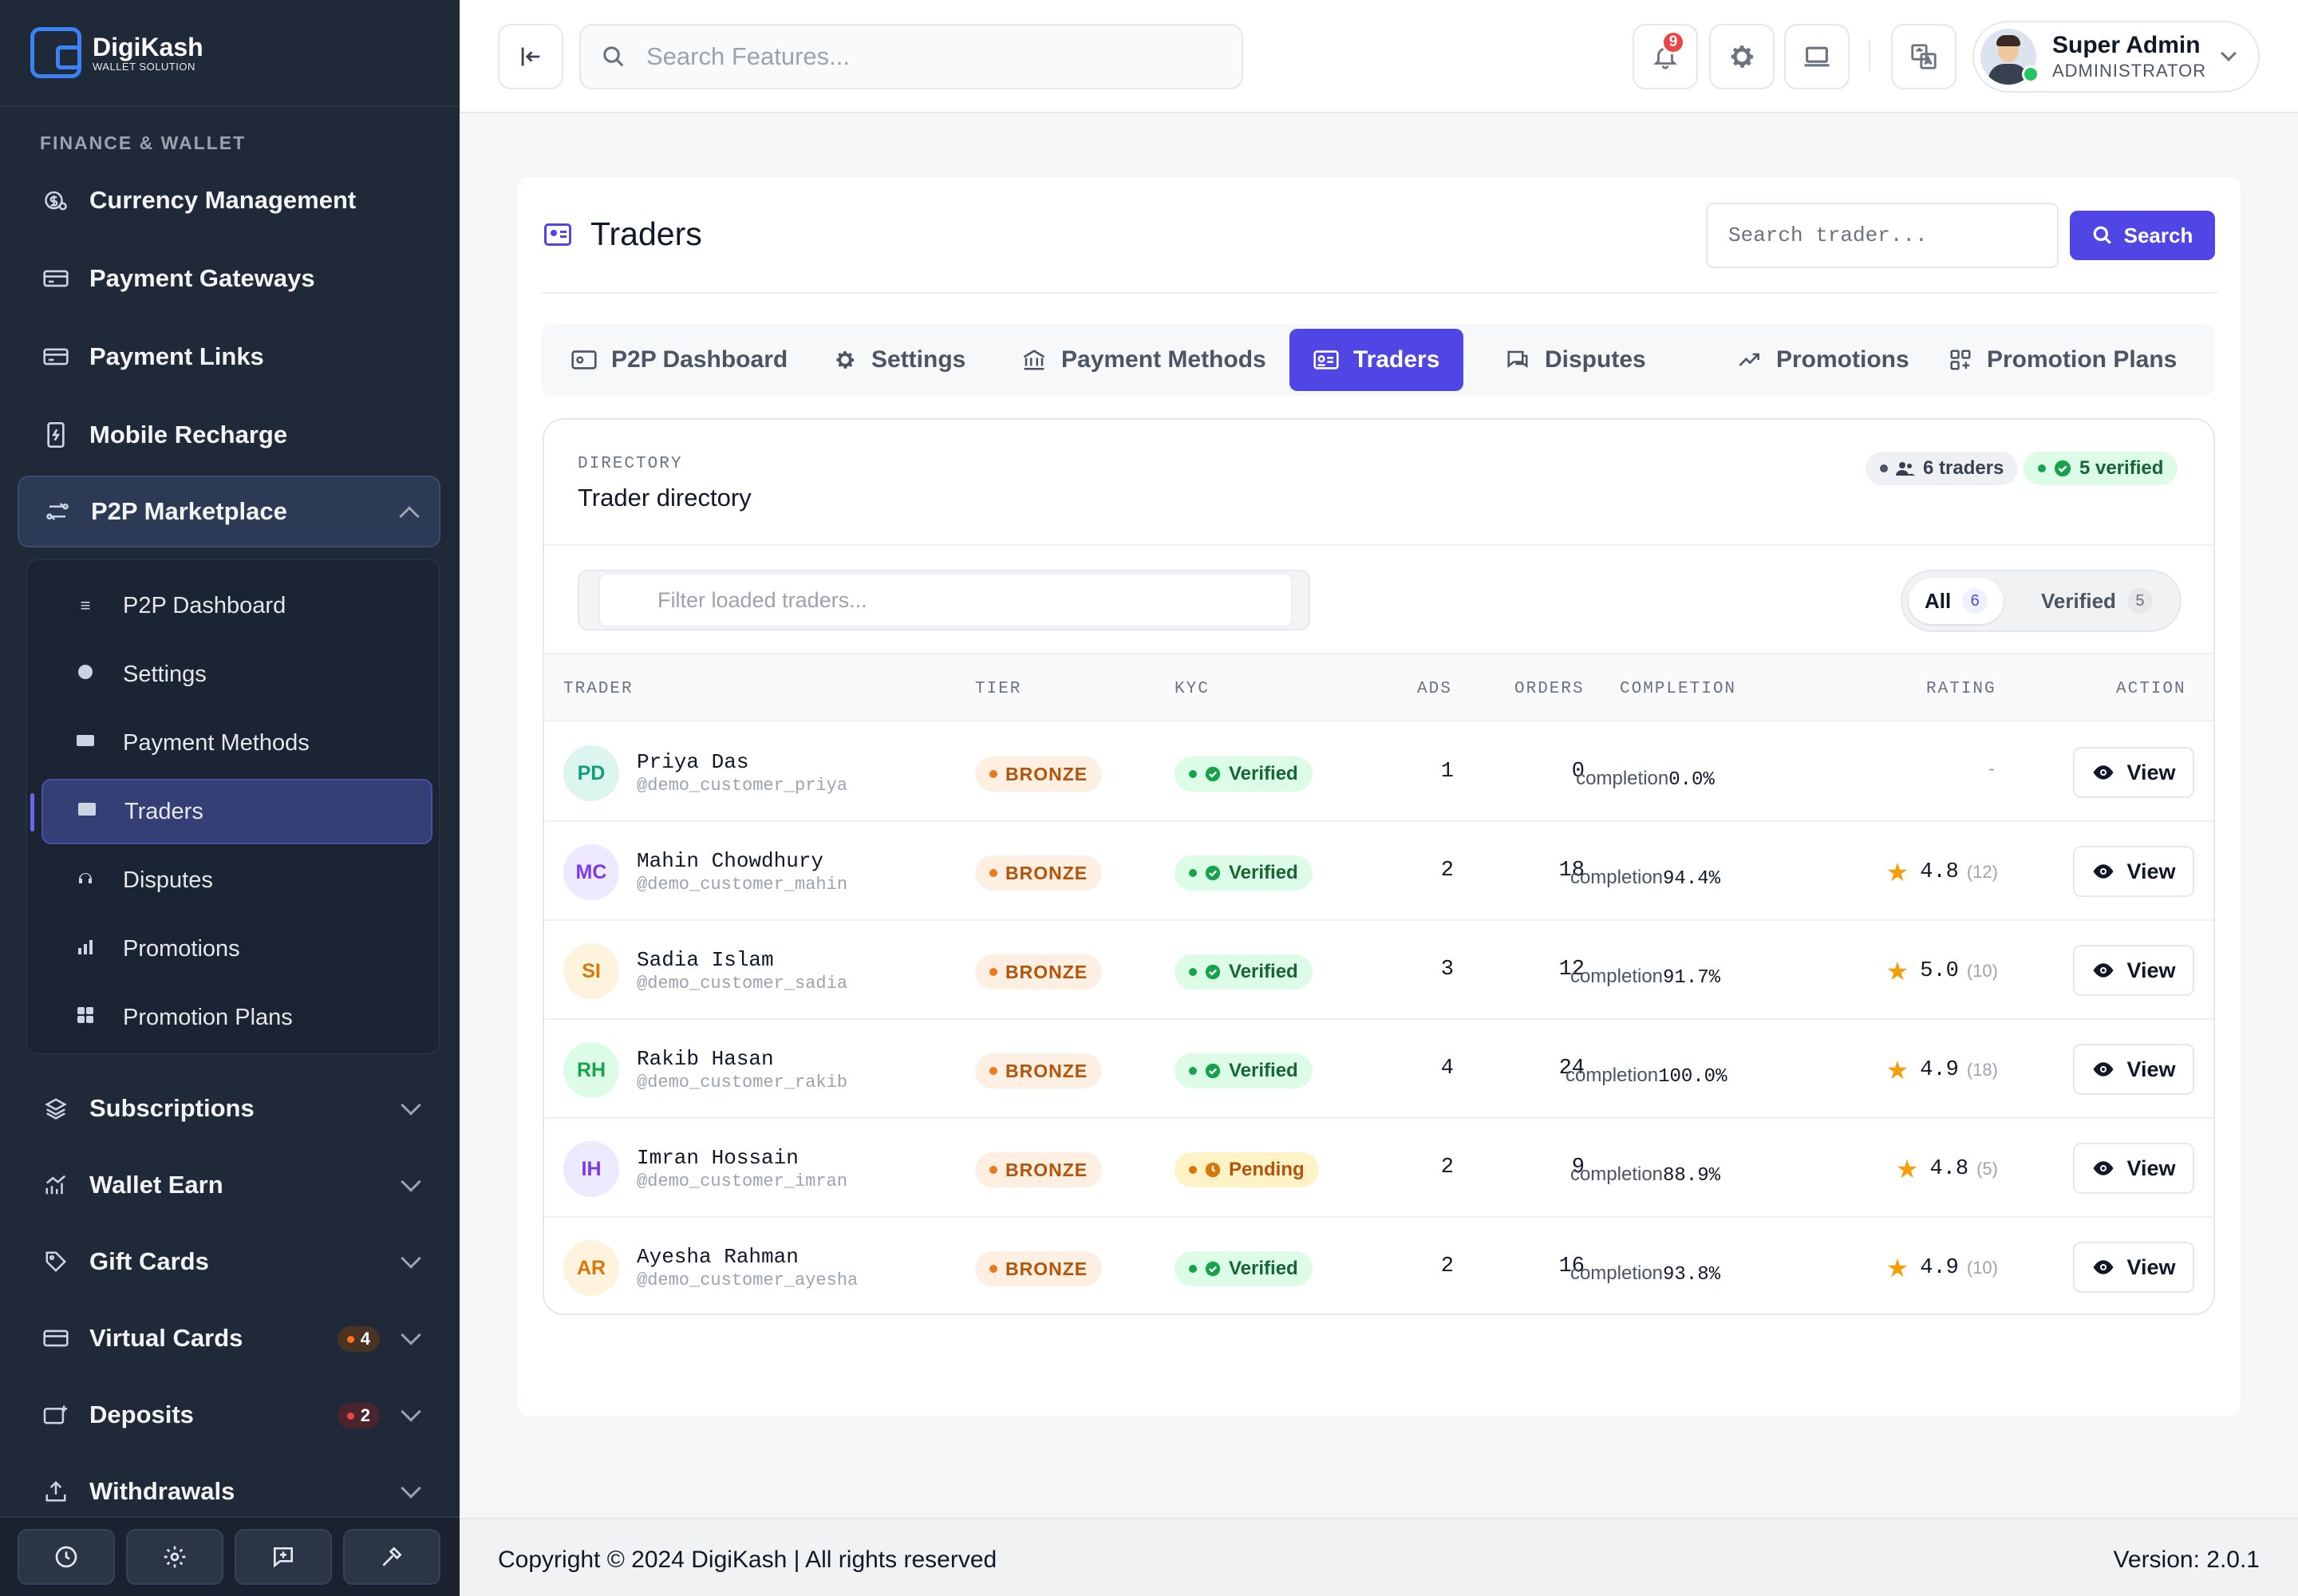  I want to click on badge-count: 4, so click(365, 1339).